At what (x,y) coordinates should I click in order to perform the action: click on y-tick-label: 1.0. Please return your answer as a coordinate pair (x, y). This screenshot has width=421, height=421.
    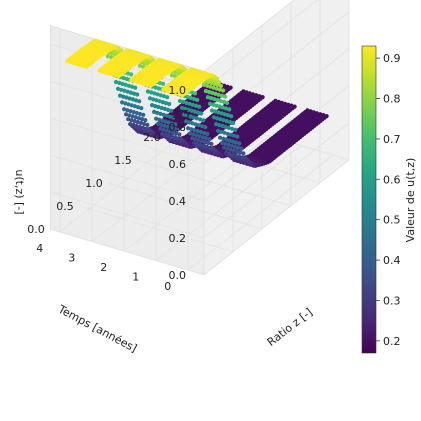
    Looking at the image, I should click on (94, 183).